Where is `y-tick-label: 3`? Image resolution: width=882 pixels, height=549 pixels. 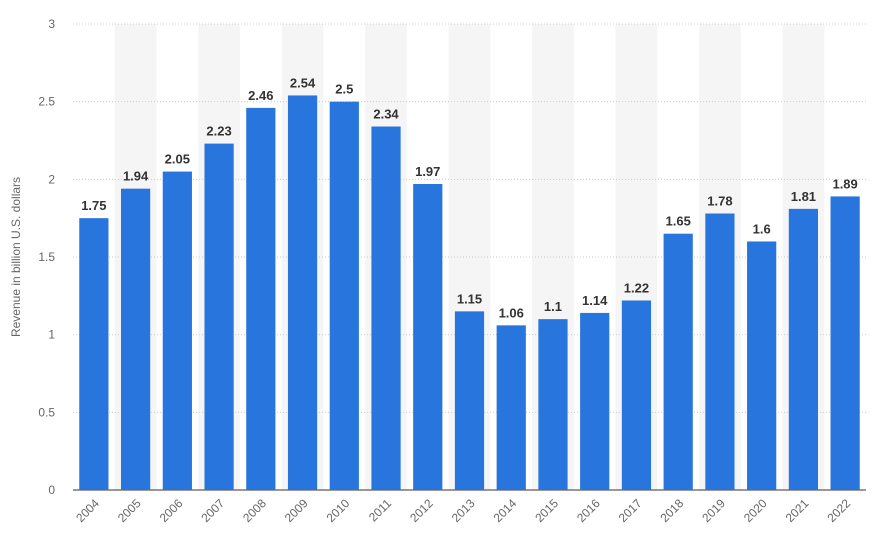 y-tick-label: 3 is located at coordinates (51, 24).